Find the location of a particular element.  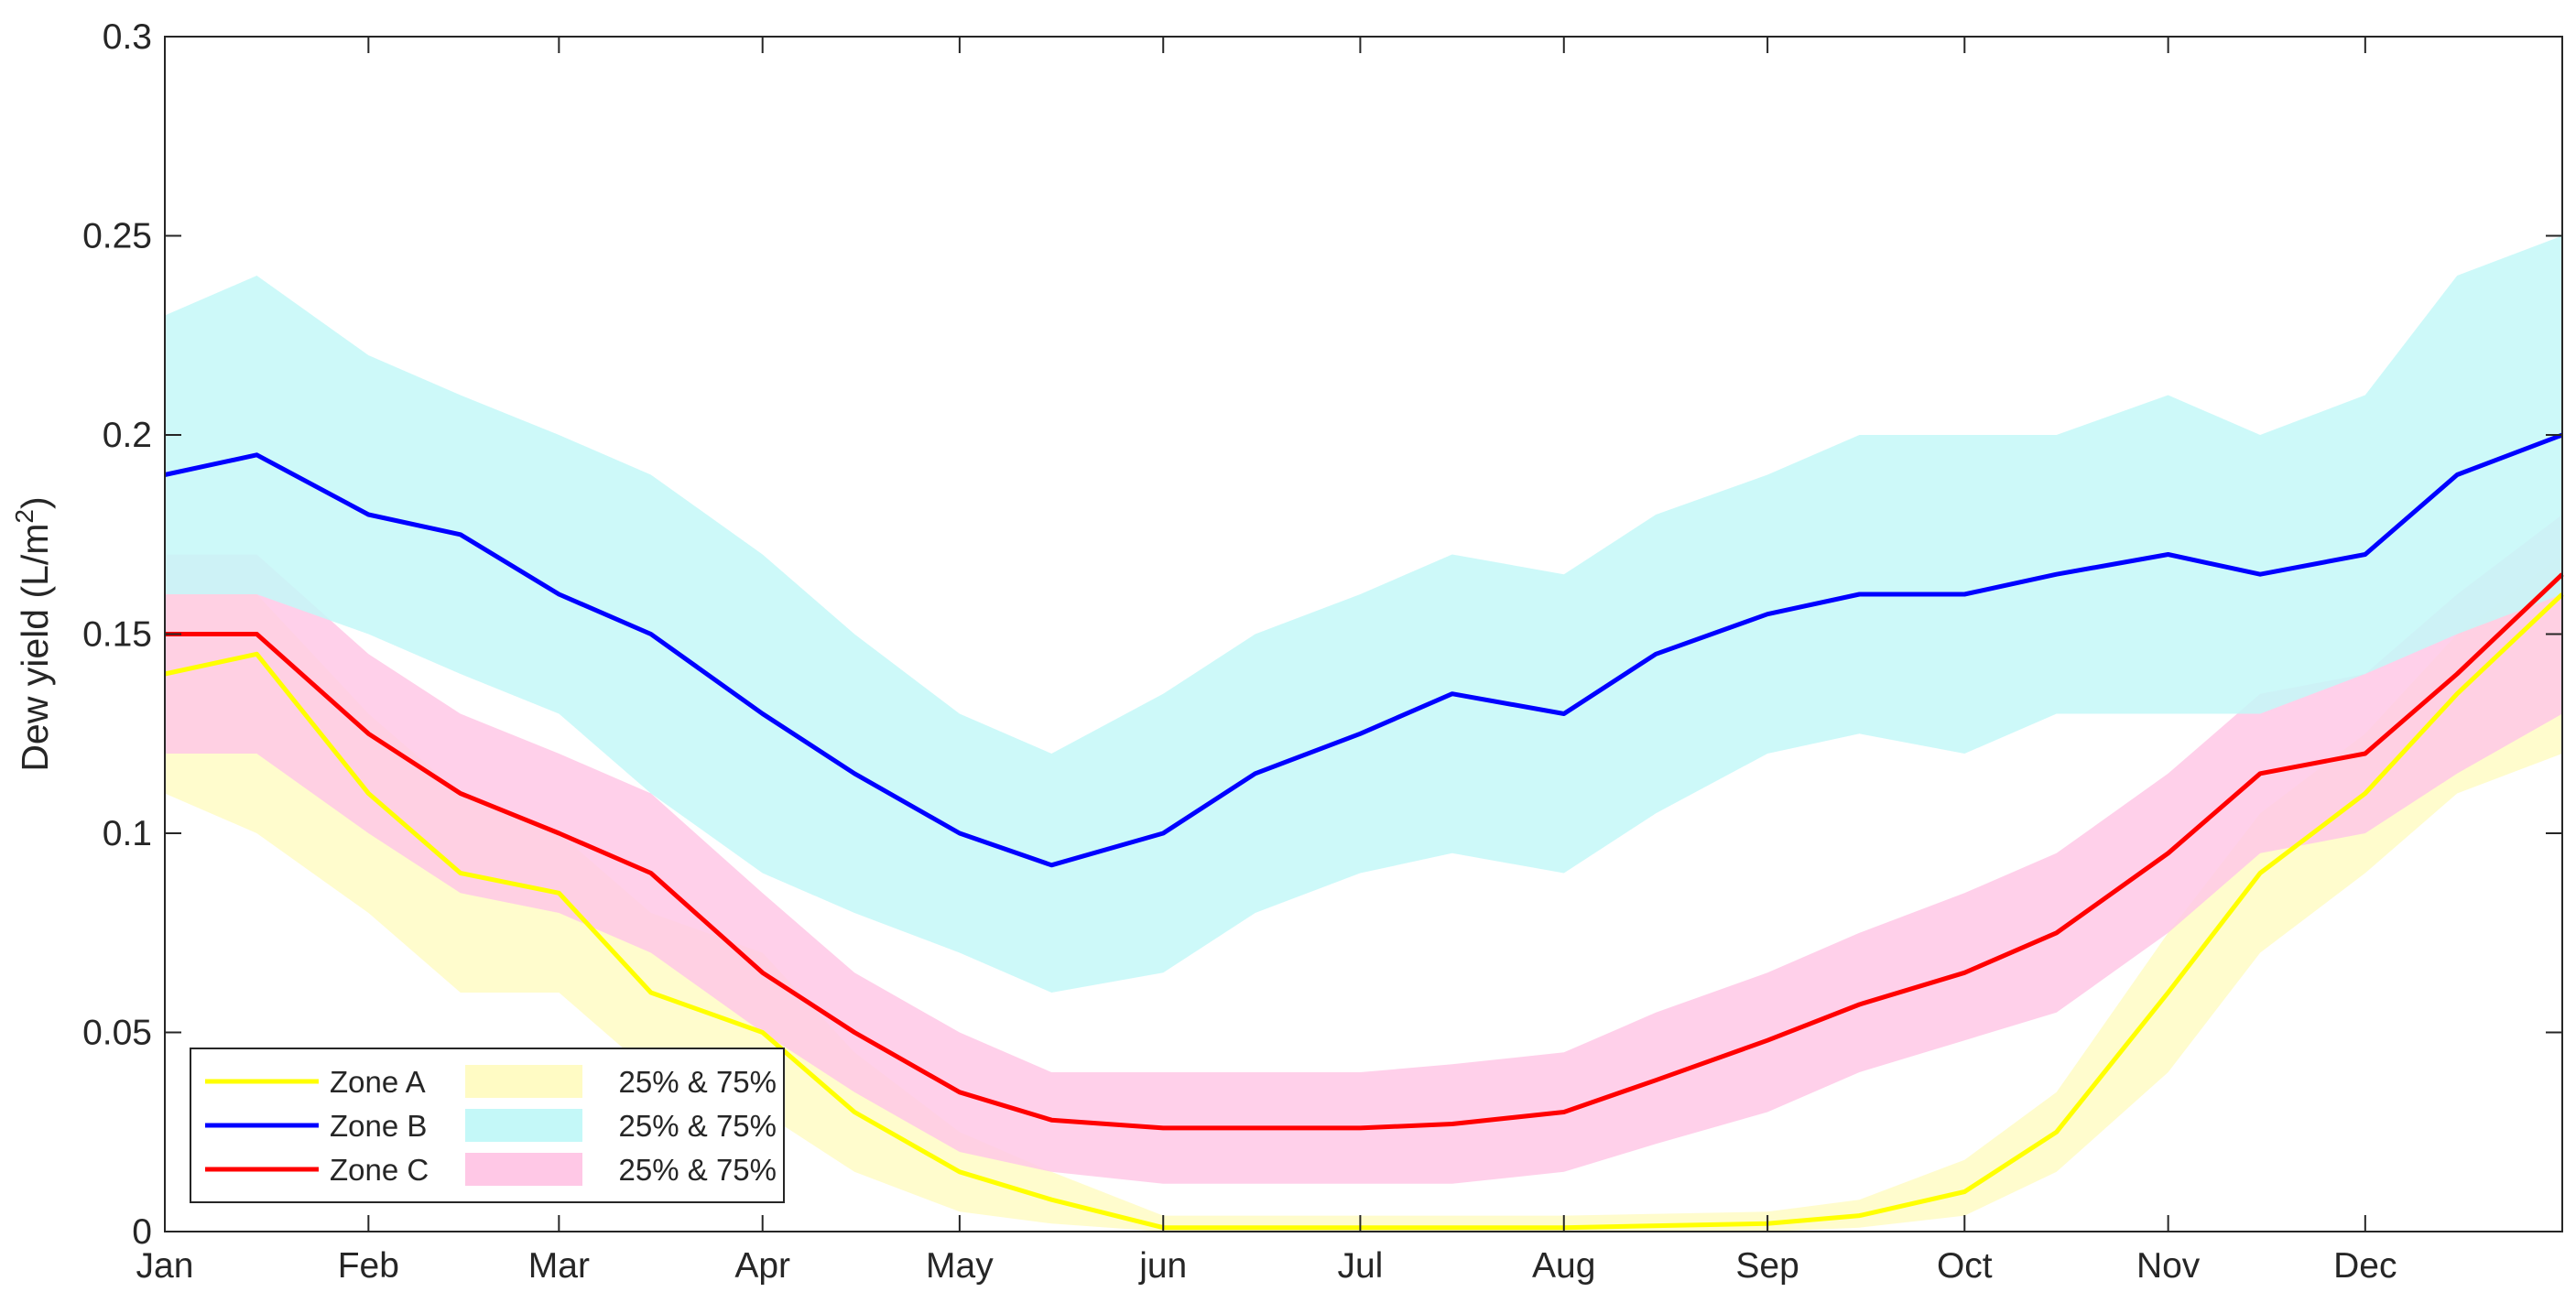

legend-series-label: Zone A is located at coordinates (378, 1082).